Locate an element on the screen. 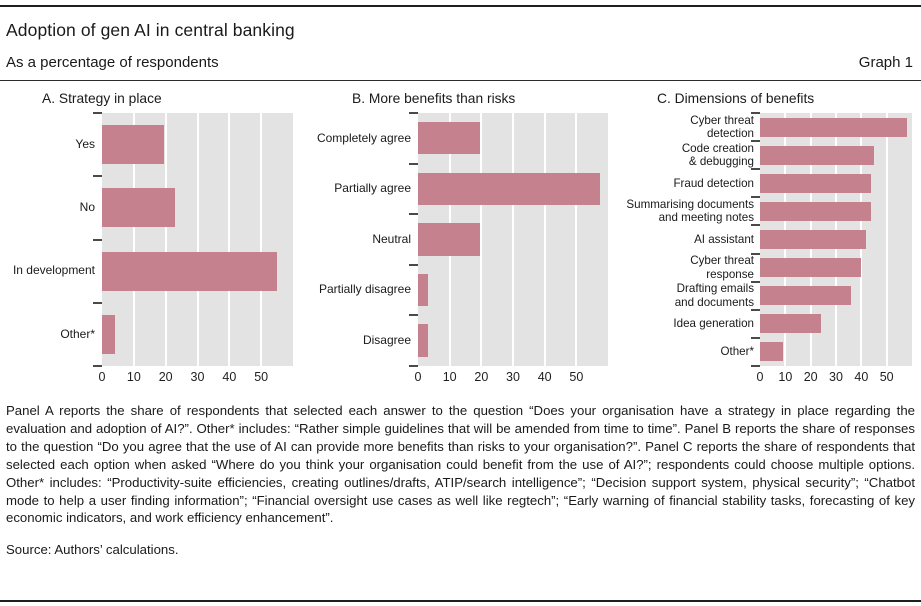 The image size is (921, 606). header-divider-rule is located at coordinates (460, 80).